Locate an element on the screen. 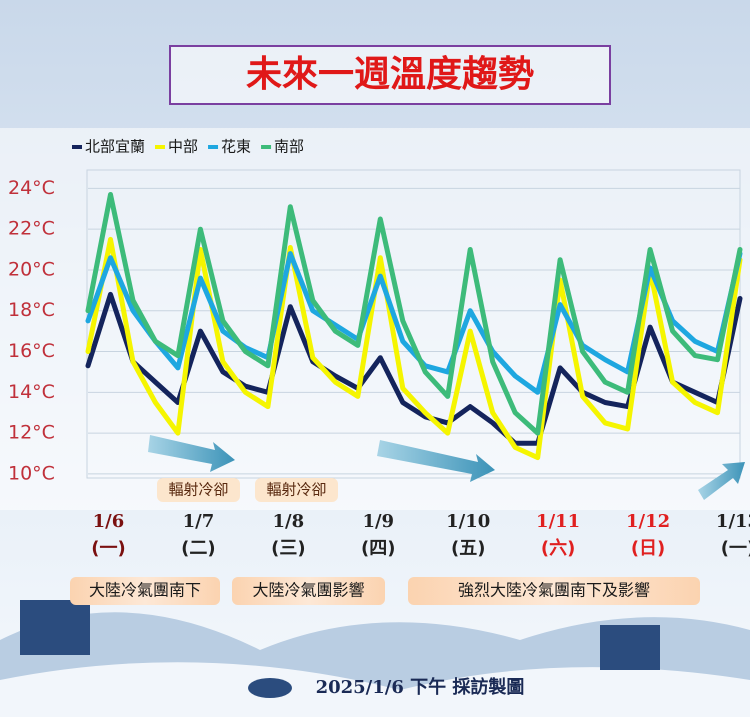 The height and width of the screenshot is (717, 750). footer-text: 2025/1/6 下午 採訪製圖 is located at coordinates (420, 687).